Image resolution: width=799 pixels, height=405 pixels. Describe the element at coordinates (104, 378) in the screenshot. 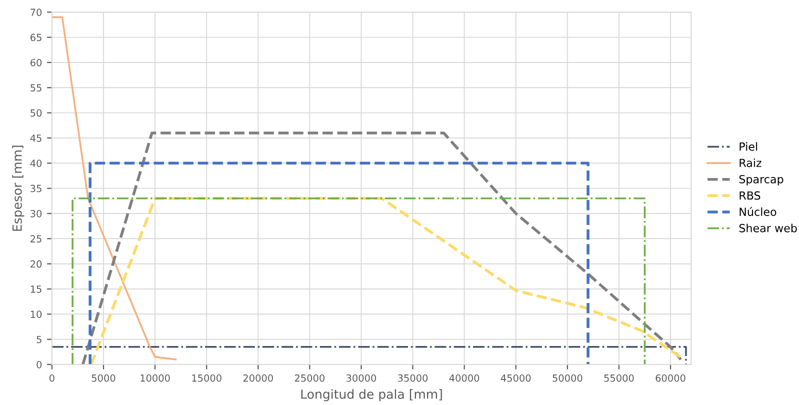

I see `x-tick-label: 5000` at that location.